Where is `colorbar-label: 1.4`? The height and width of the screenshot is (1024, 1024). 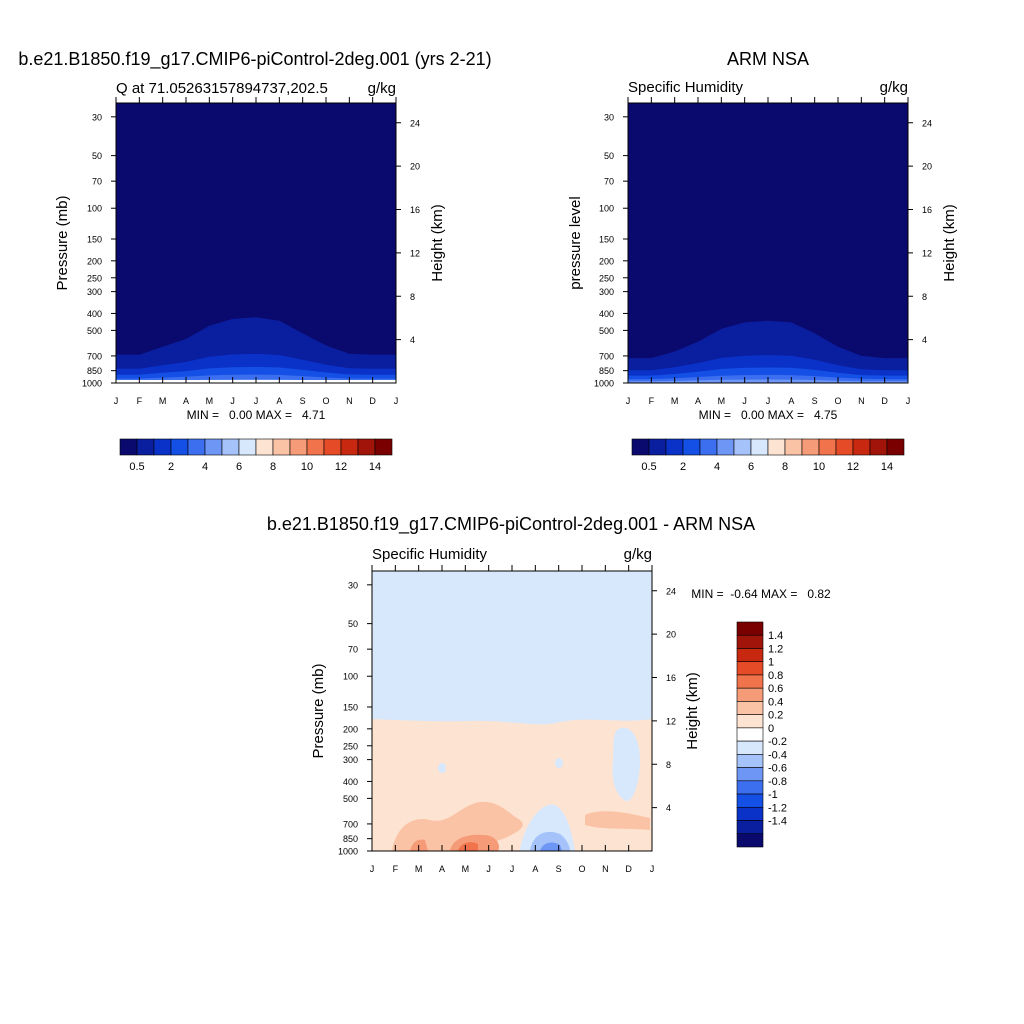 colorbar-label: 1.4 is located at coordinates (775, 636).